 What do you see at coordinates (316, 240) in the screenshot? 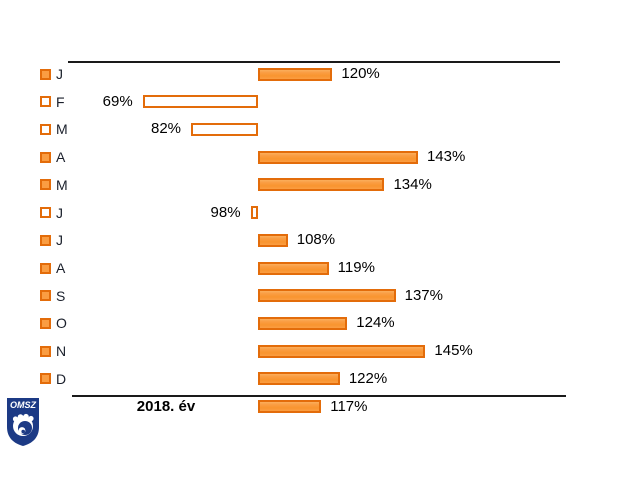
I see `value-label: 108%` at bounding box center [316, 240].